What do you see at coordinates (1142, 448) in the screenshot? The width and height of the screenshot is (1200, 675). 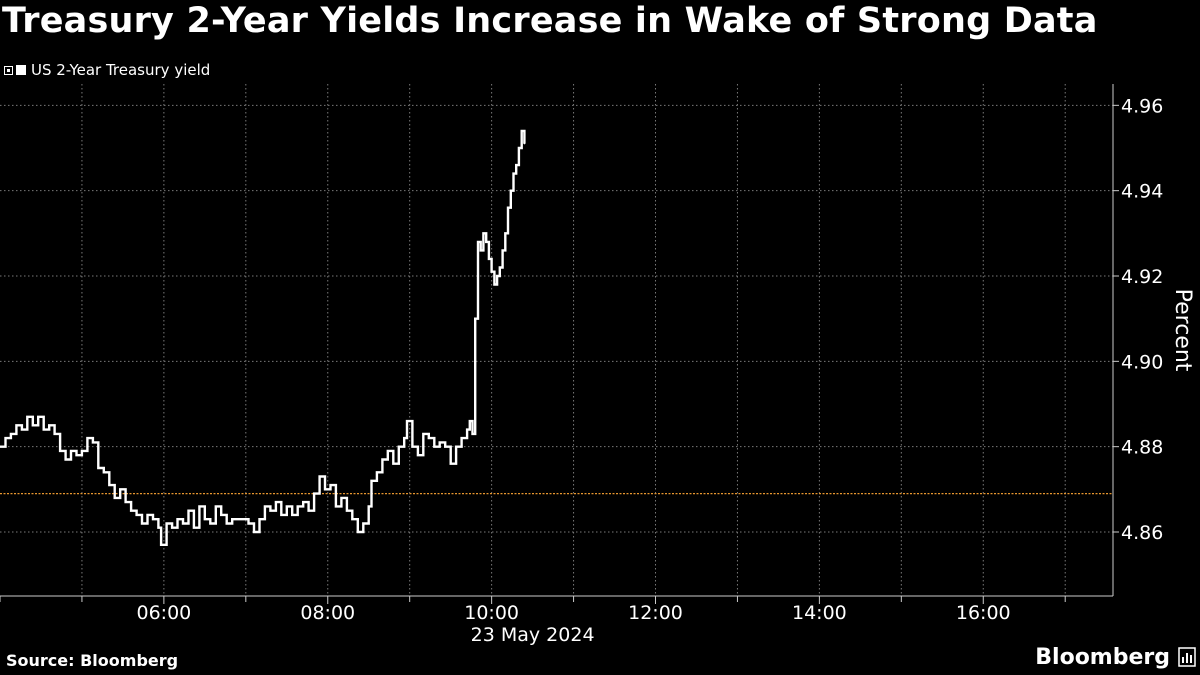 I see `y-tick-label: 4.88` at bounding box center [1142, 448].